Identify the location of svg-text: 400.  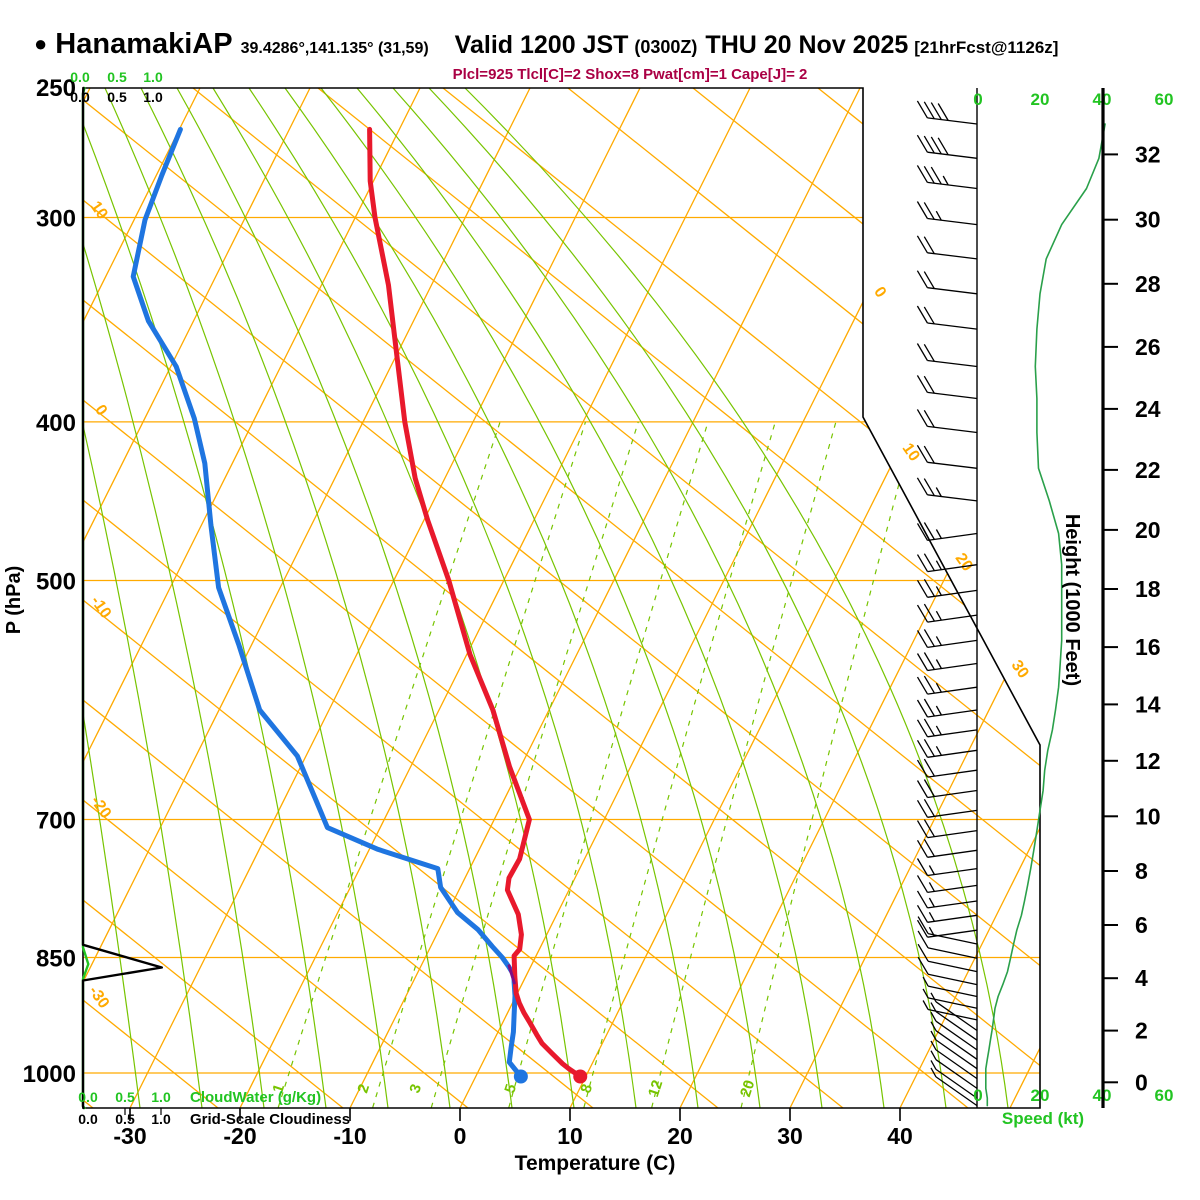
(56, 423).